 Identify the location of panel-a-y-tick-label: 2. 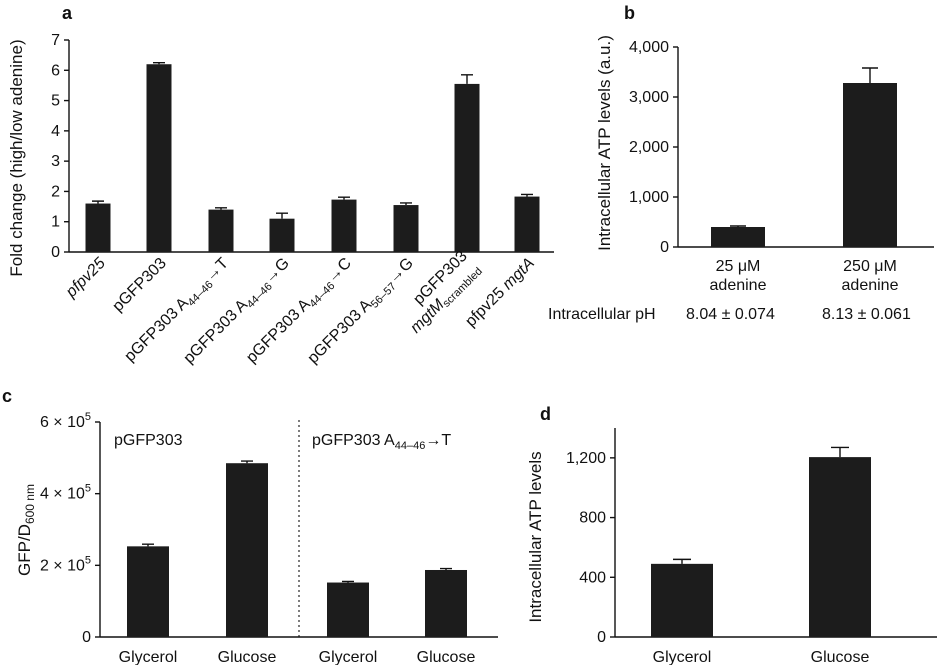
(55, 191).